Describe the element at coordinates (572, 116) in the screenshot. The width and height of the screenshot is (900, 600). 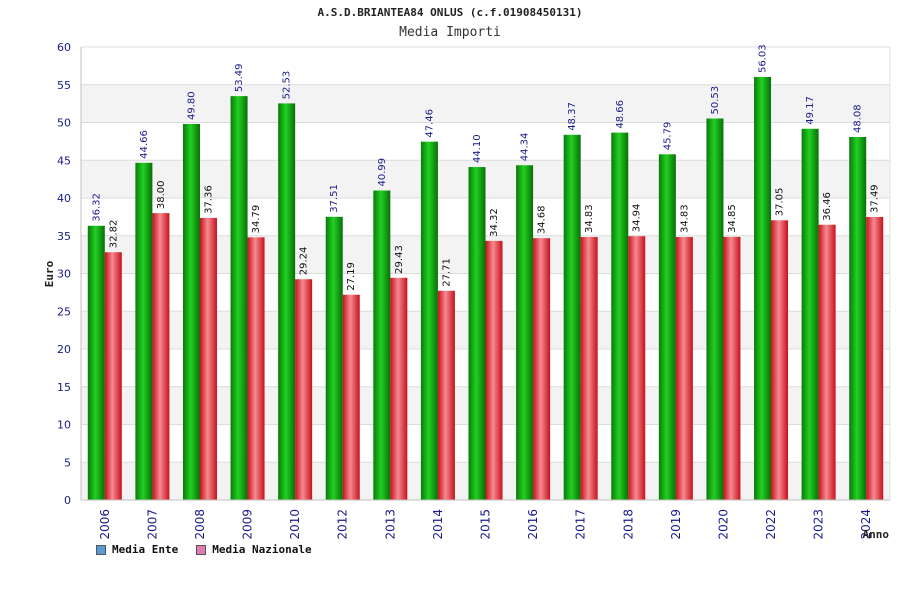
I see `data-label: 48.37` at that location.